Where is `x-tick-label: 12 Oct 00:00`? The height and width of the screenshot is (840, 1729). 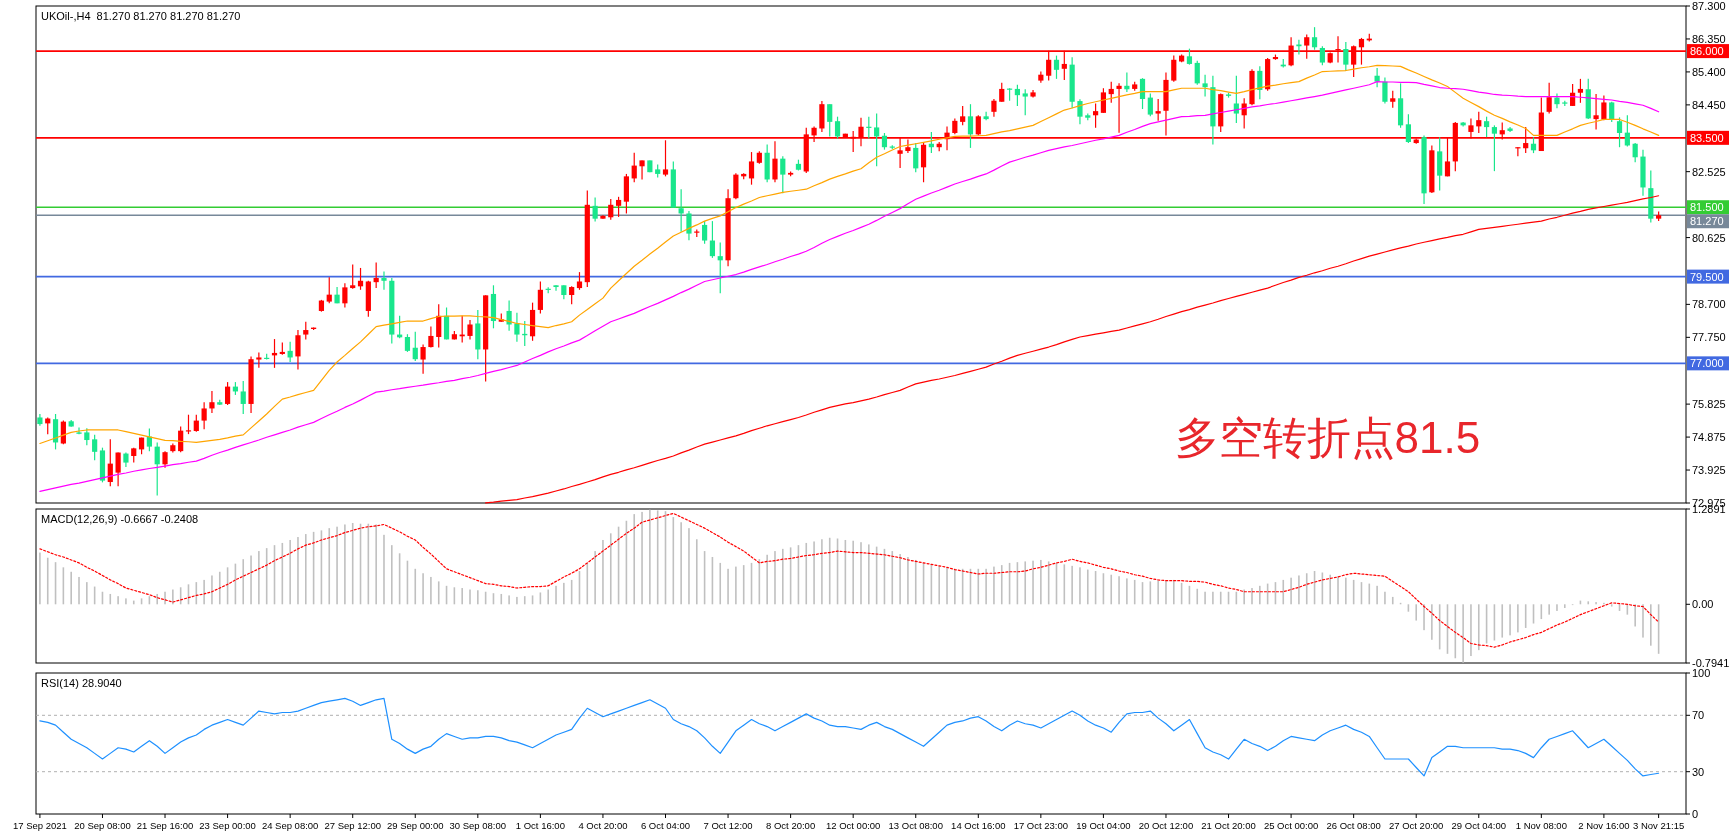 x-tick-label: 12 Oct 00:00 is located at coordinates (853, 825).